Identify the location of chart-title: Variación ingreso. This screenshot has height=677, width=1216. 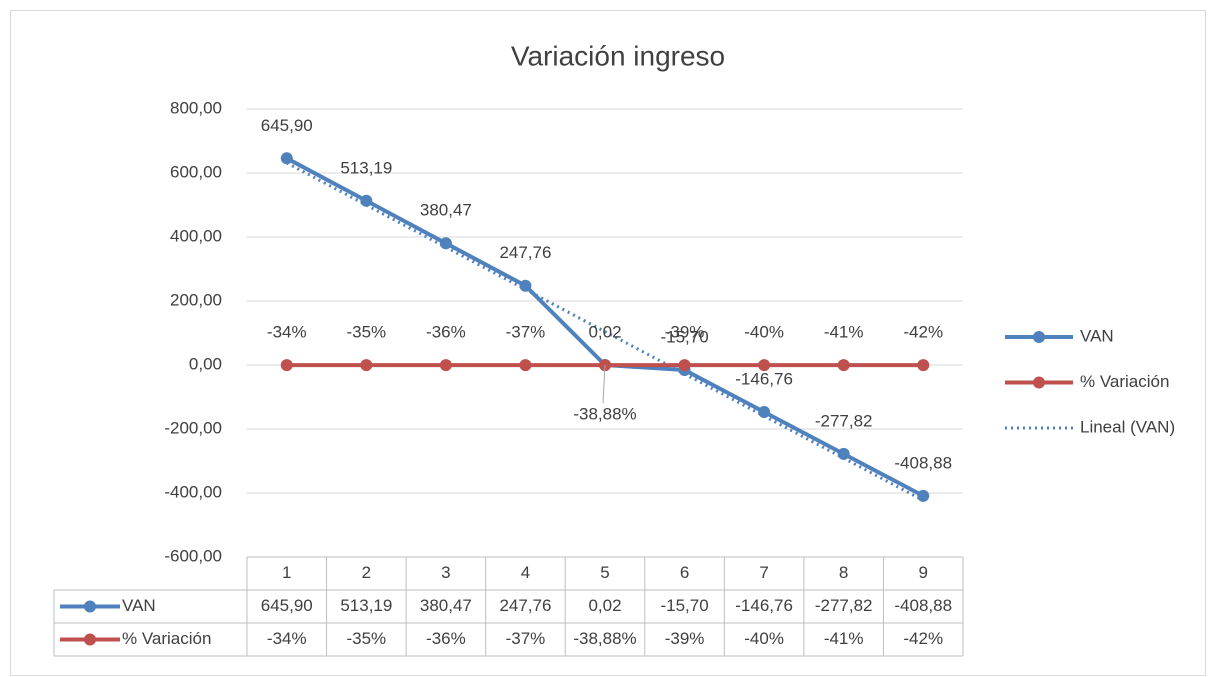
(618, 55).